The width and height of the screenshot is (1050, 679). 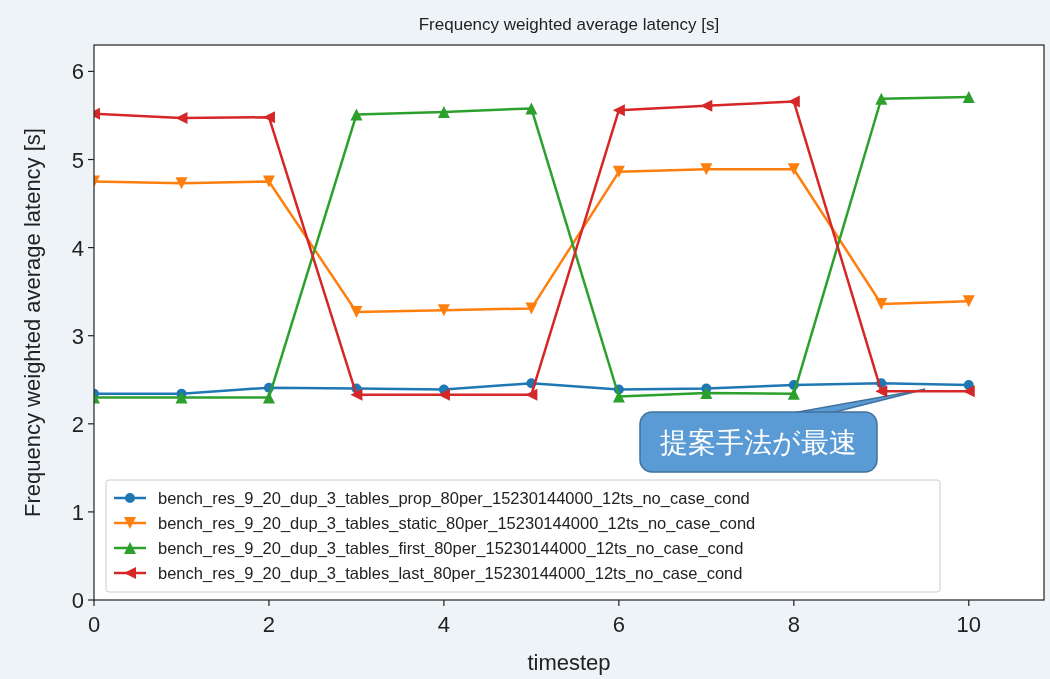 I want to click on y-axis-title: Frequency weighted average latency [s], so click(x=32, y=322).